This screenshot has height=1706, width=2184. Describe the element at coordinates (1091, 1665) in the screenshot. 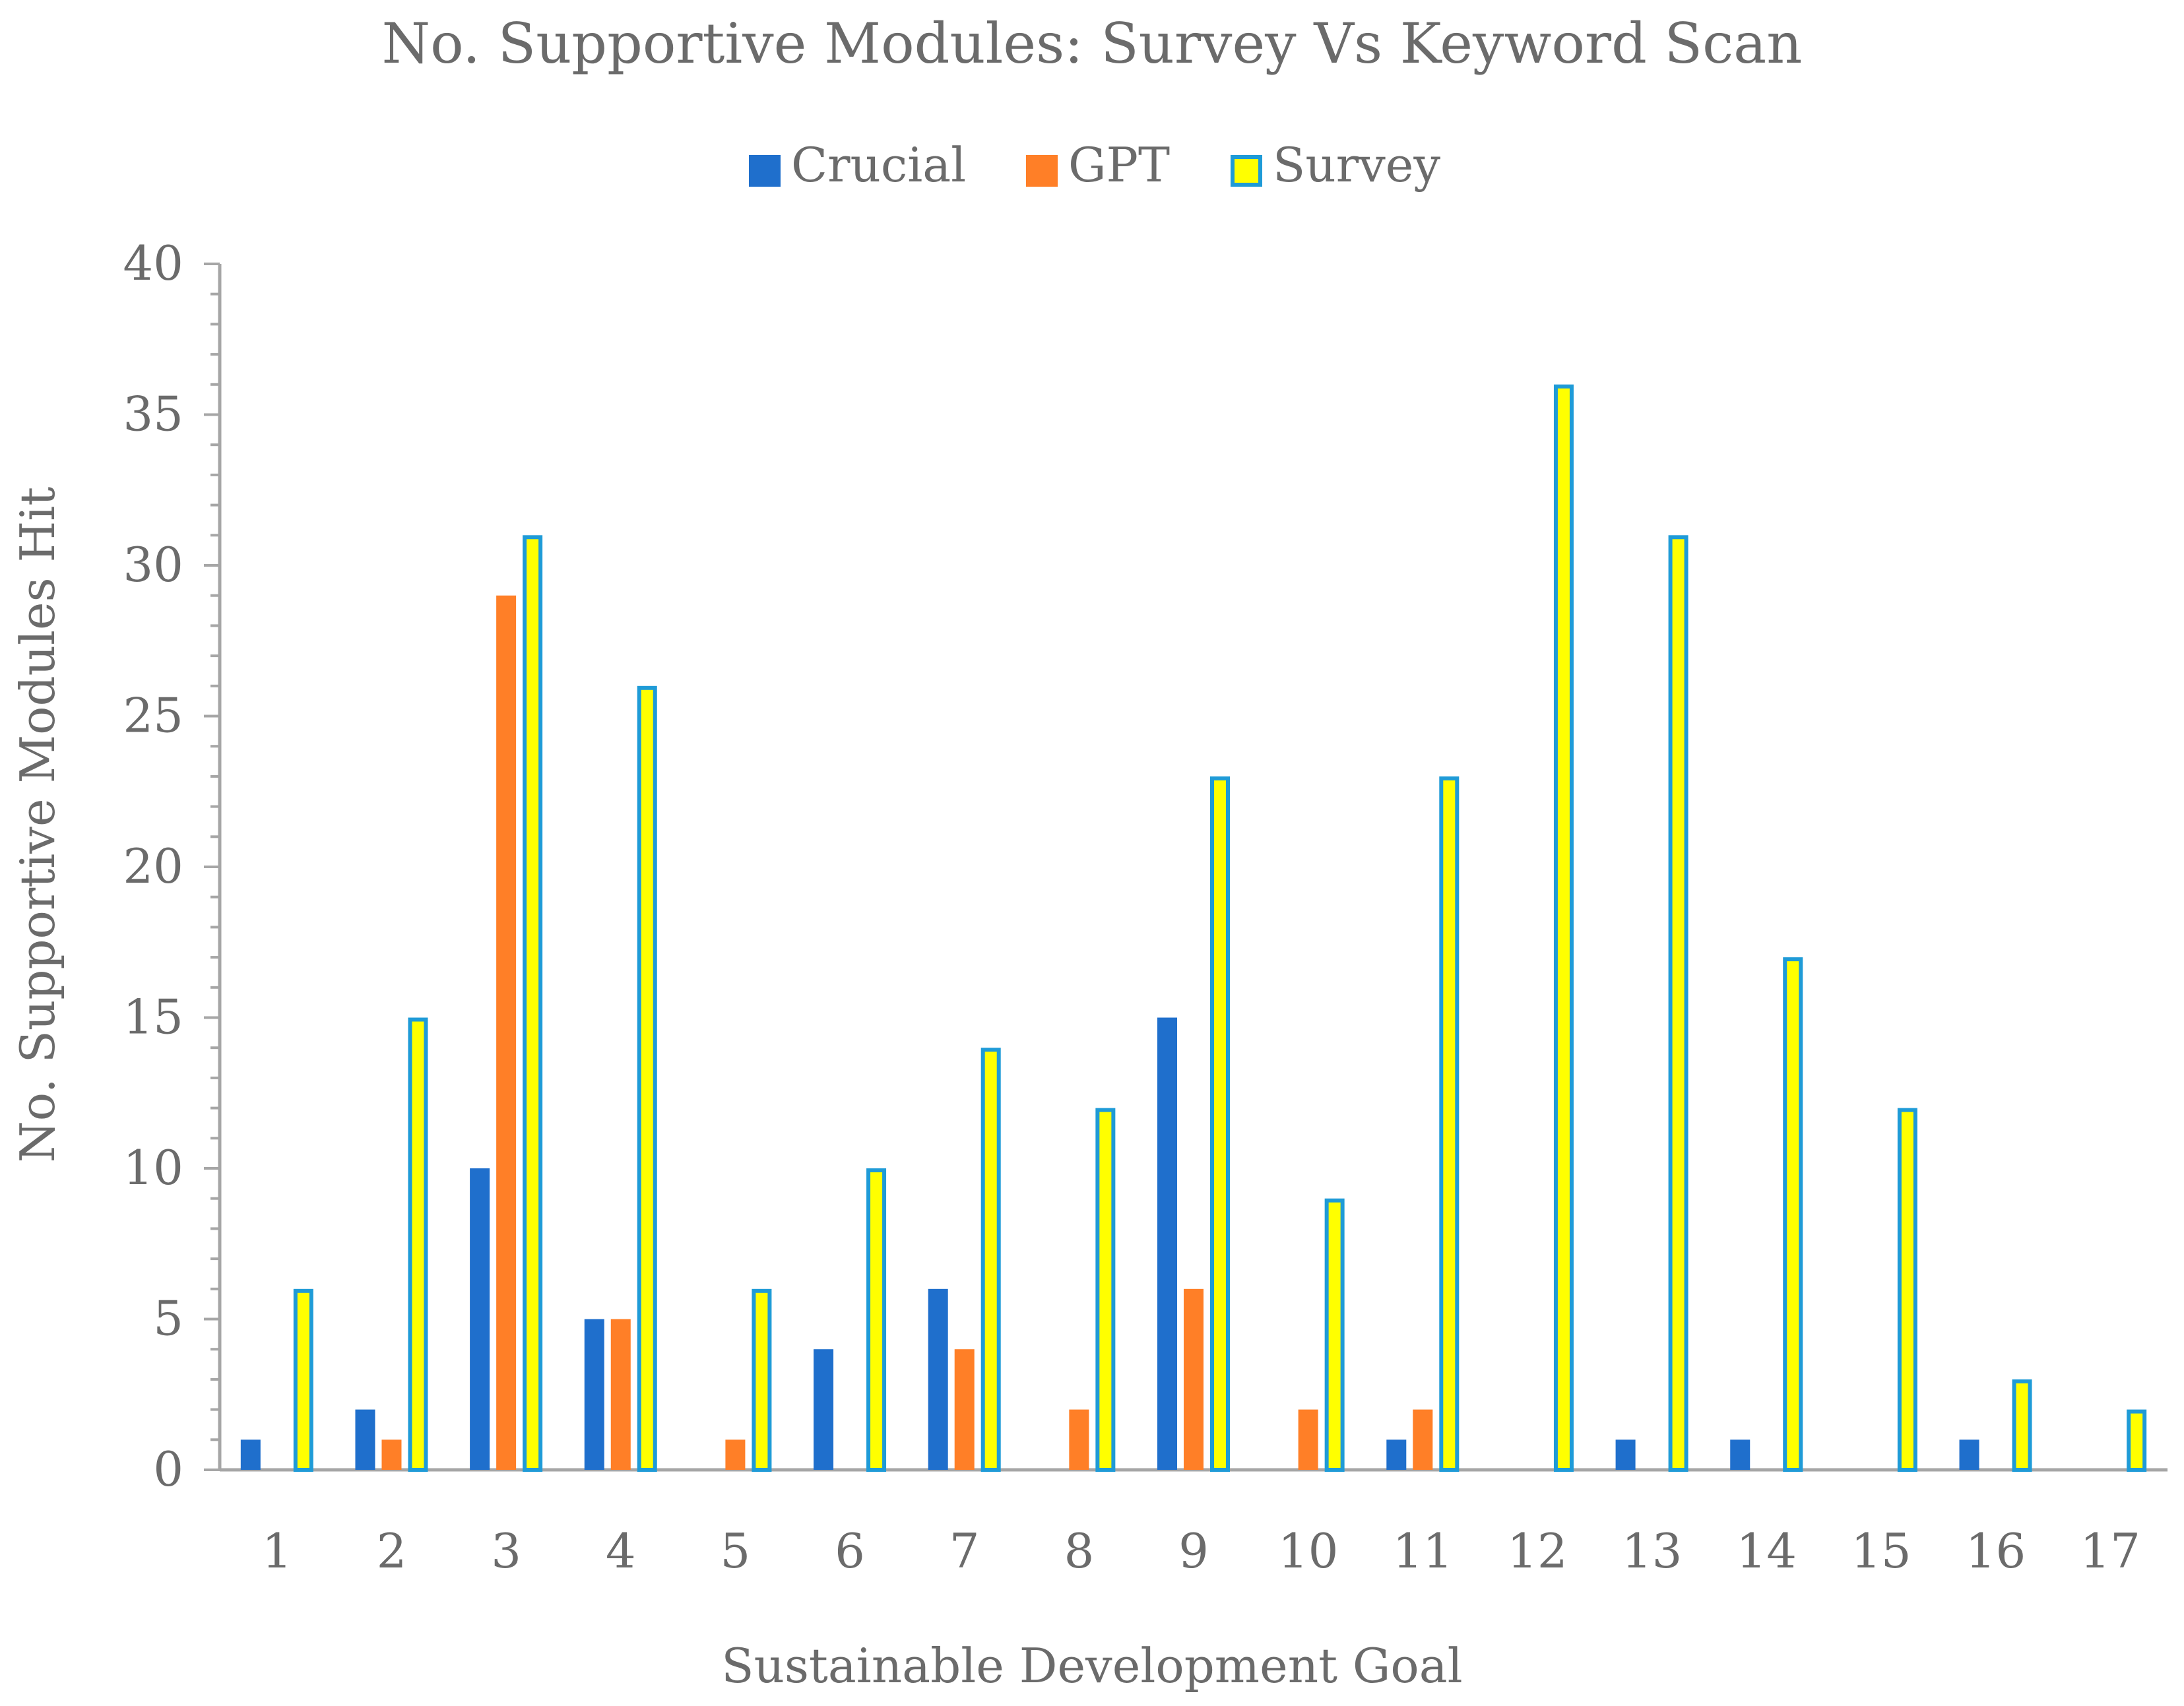

I see `x-axis-label: Sustainable Development Goal` at that location.